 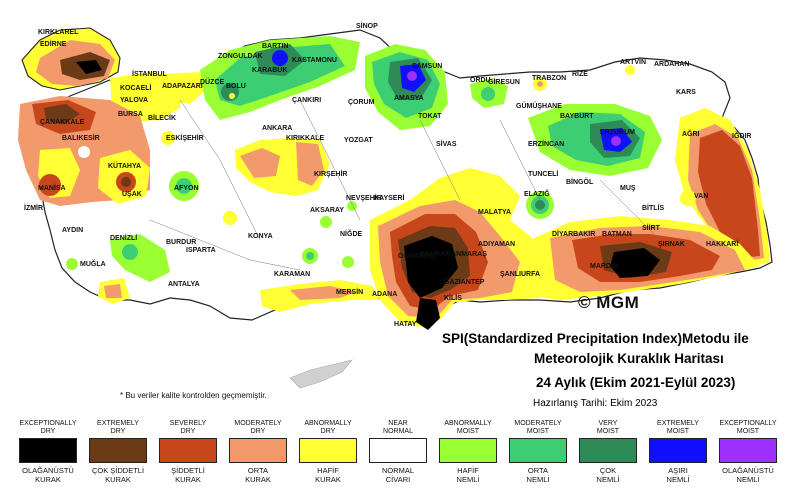 What do you see at coordinates (136, 88) in the screenshot?
I see `city-kocaeli: KOCAELİ` at bounding box center [136, 88].